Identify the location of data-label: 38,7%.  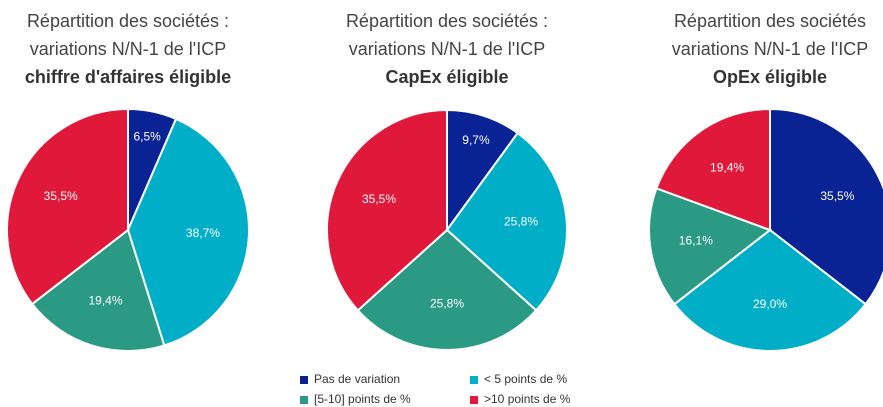
(203, 233).